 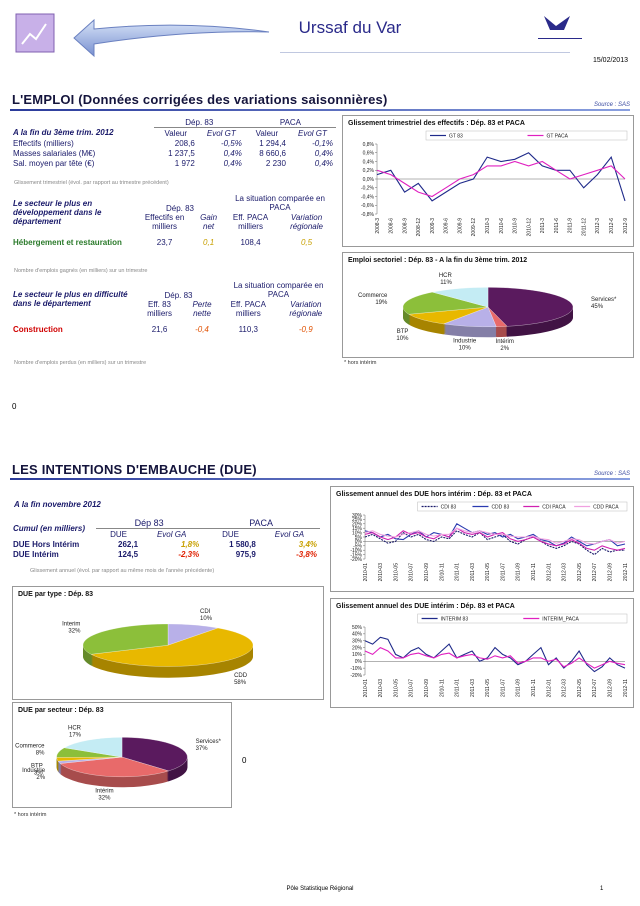 I want to click on cell: 262,1, so click(x=128, y=544).